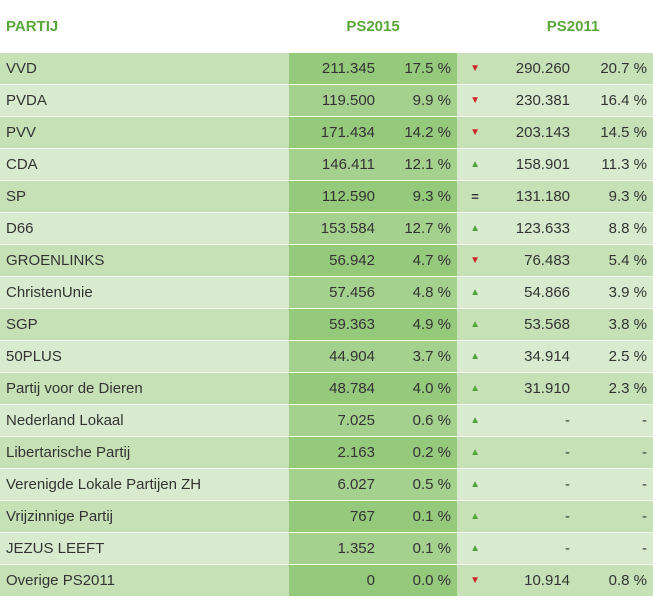 This screenshot has width=653, height=600. I want to click on percent-2011: 11.3 %, so click(615, 164).